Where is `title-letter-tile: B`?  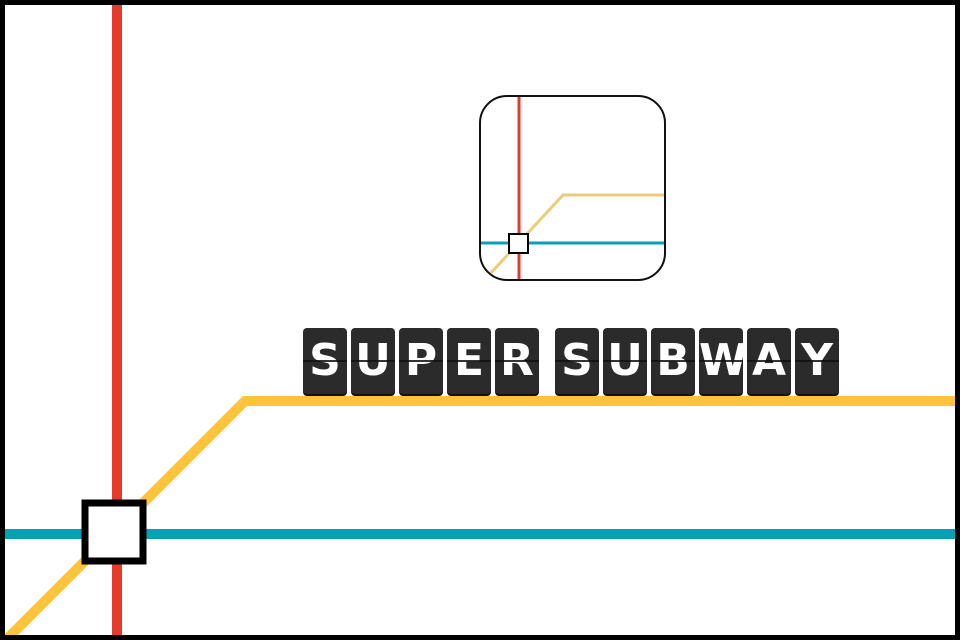 title-letter-tile: B is located at coordinates (673, 361).